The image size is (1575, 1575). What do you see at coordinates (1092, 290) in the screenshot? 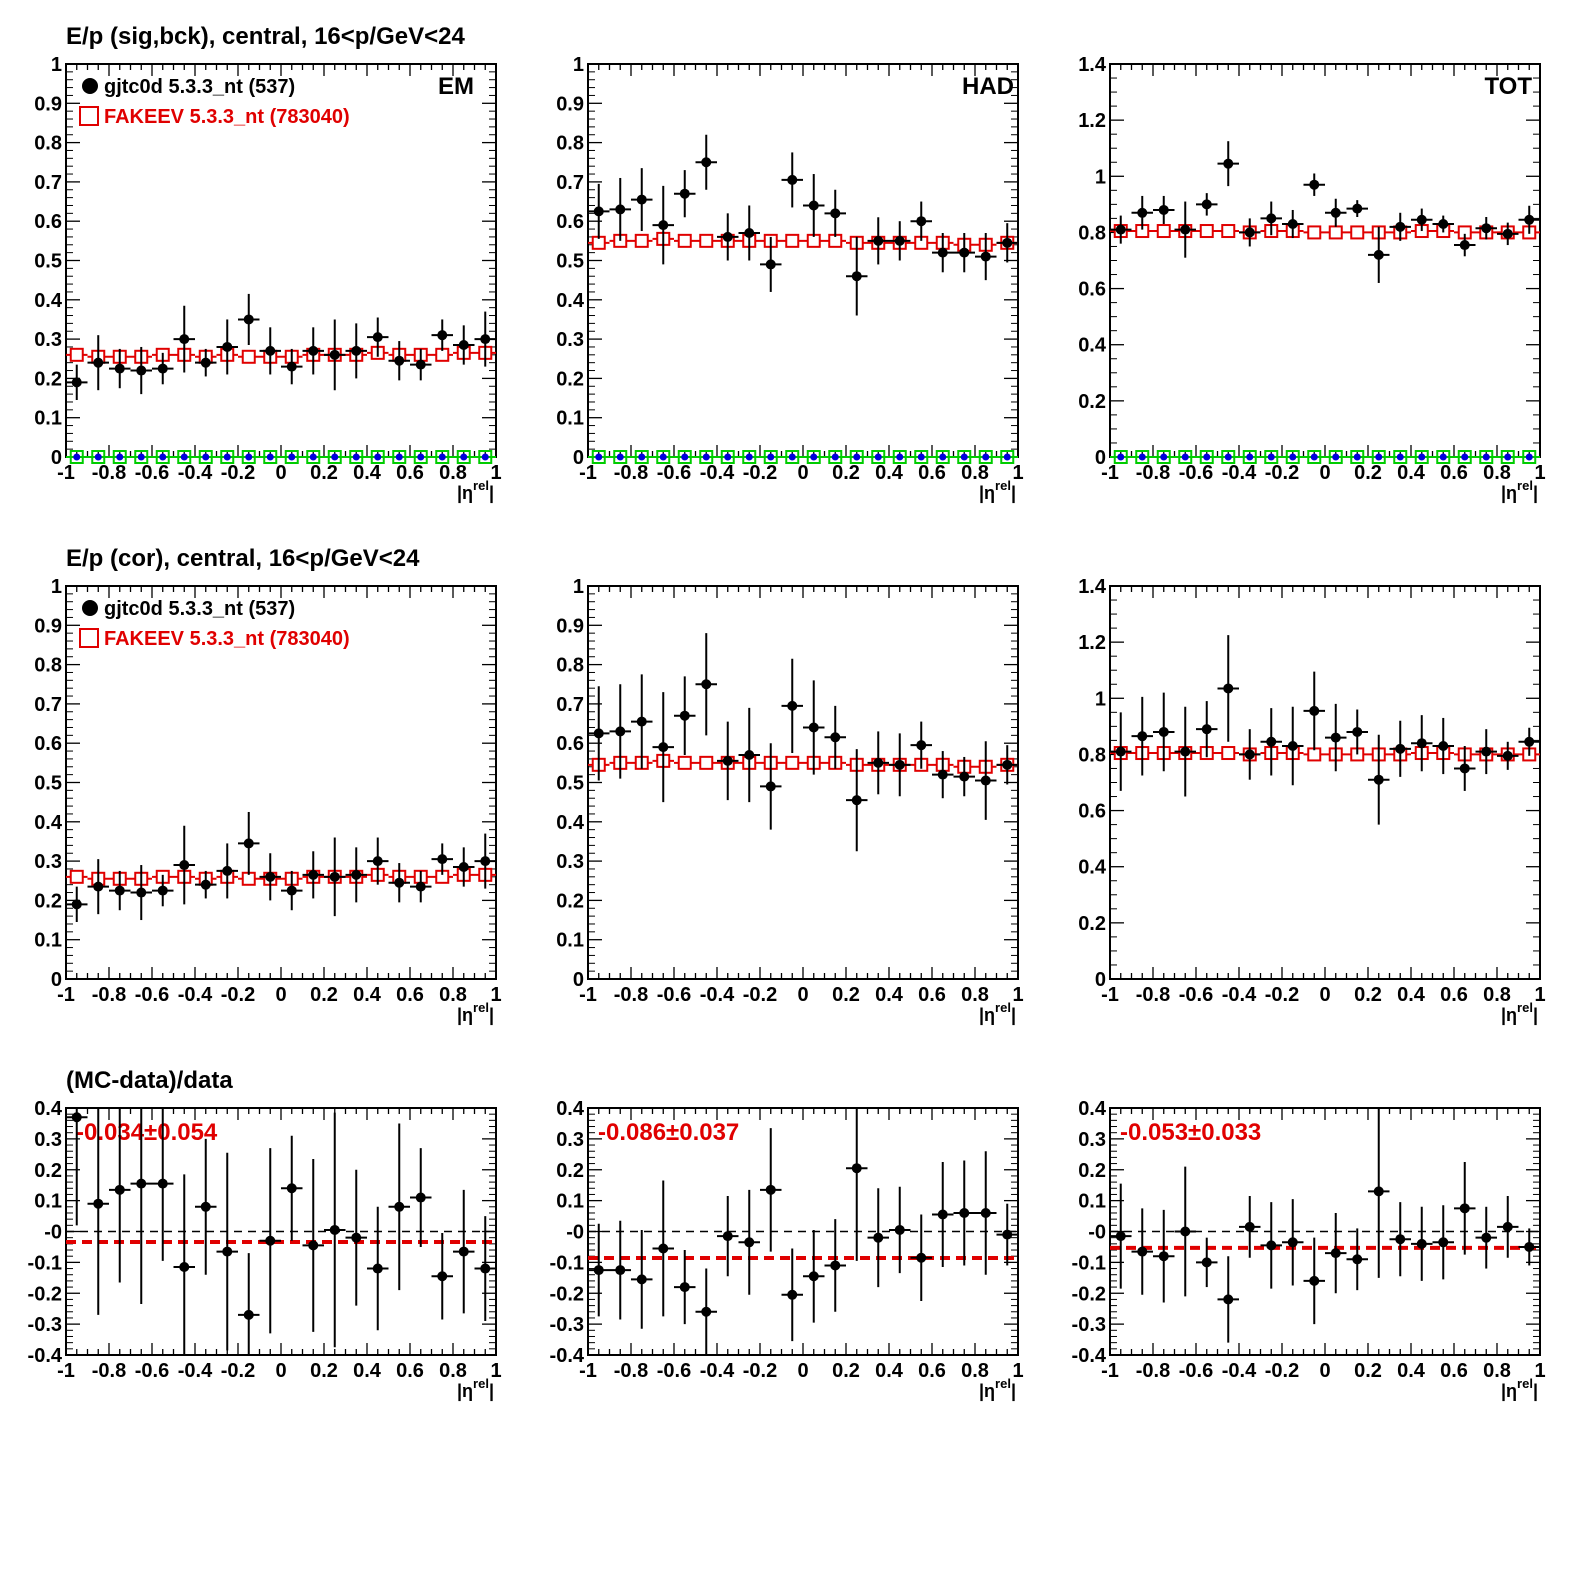
I see `y-tick-label: 0.6` at bounding box center [1092, 290].